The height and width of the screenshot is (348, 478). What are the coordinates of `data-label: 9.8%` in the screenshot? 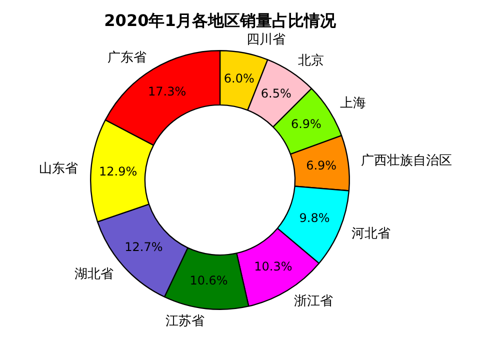 It's located at (314, 218).